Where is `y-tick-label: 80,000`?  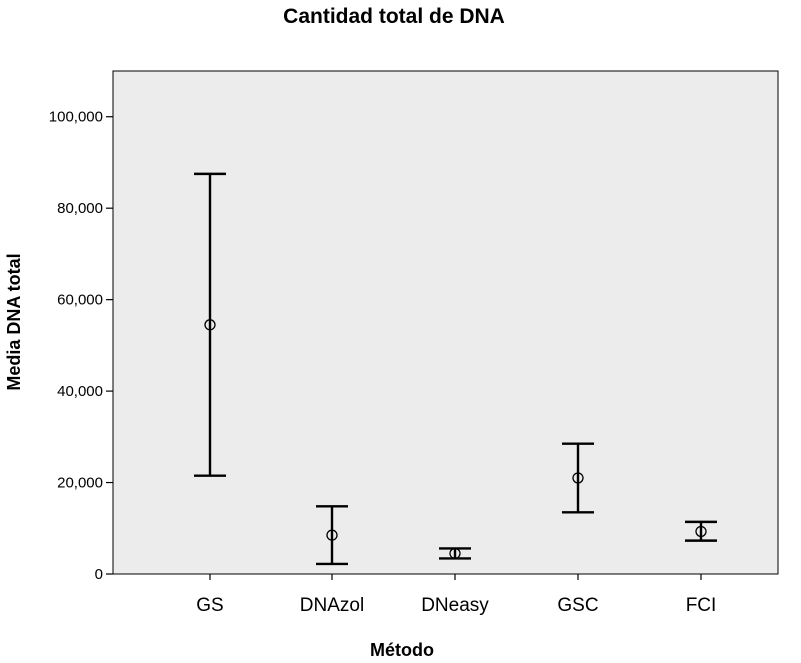 y-tick-label: 80,000 is located at coordinates (80, 208).